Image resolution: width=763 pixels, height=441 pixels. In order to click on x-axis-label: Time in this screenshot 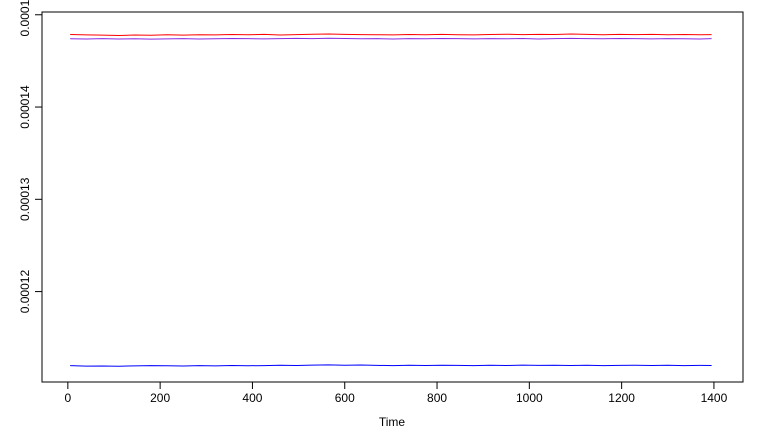, I will do `click(392, 422)`.